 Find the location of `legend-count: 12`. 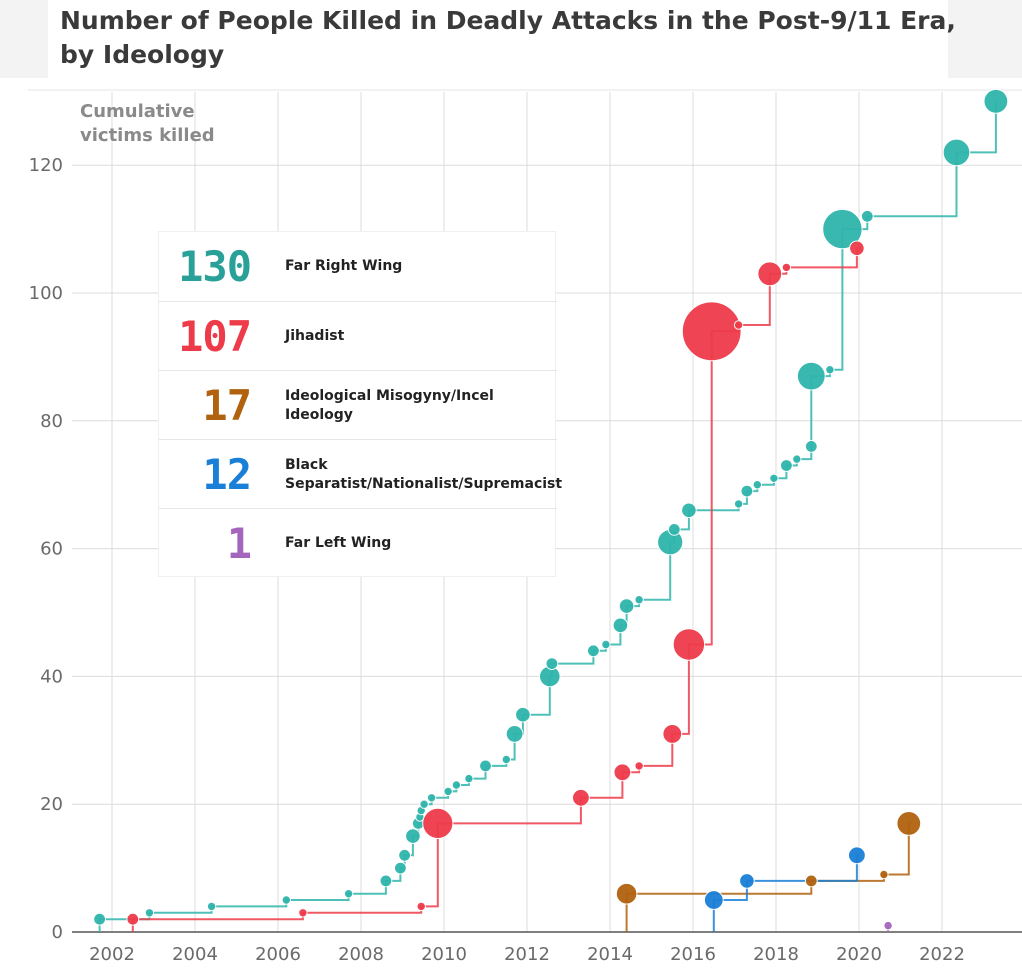

legend-count: 12 is located at coordinates (227, 474).